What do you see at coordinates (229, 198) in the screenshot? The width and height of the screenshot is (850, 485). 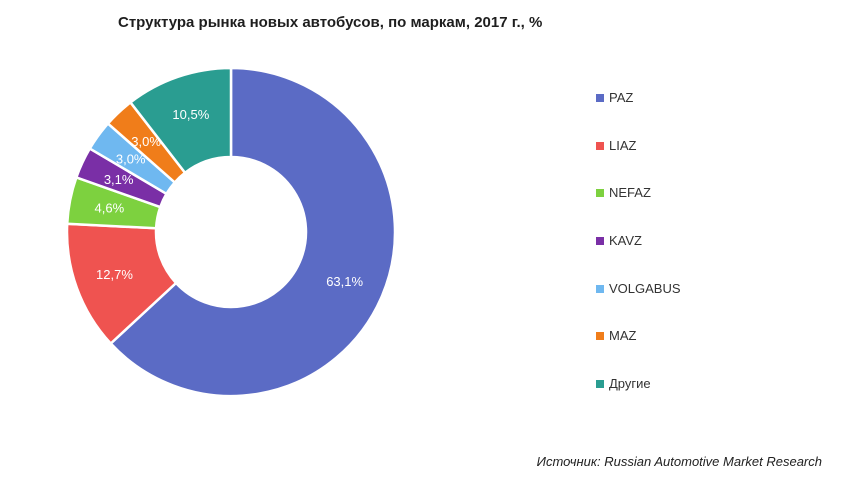 I see `slice-labels: 63,1% 12,7% 4,6% 3,1% 3,0% 3,0% 10,5%` at bounding box center [229, 198].